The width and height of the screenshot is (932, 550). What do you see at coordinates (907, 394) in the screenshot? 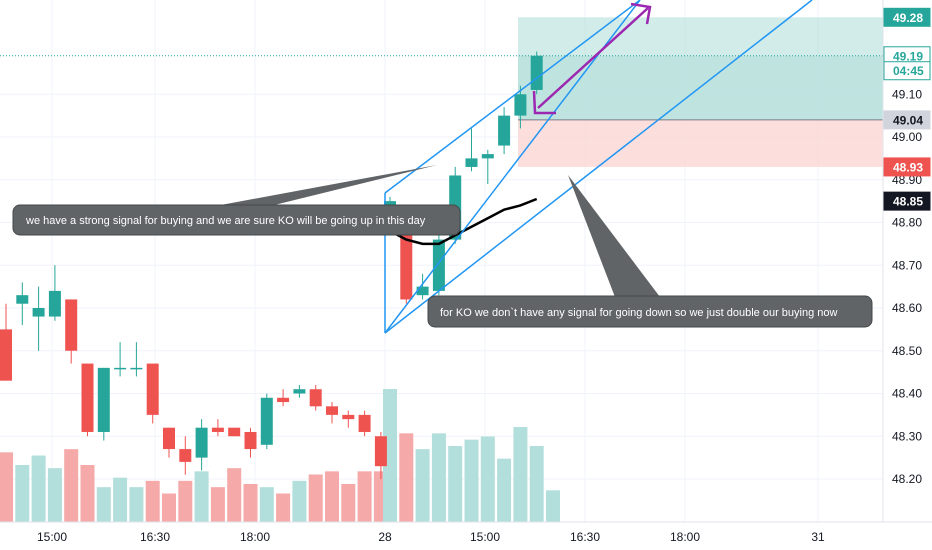
I see `price-axis-label: 48.40` at bounding box center [907, 394].